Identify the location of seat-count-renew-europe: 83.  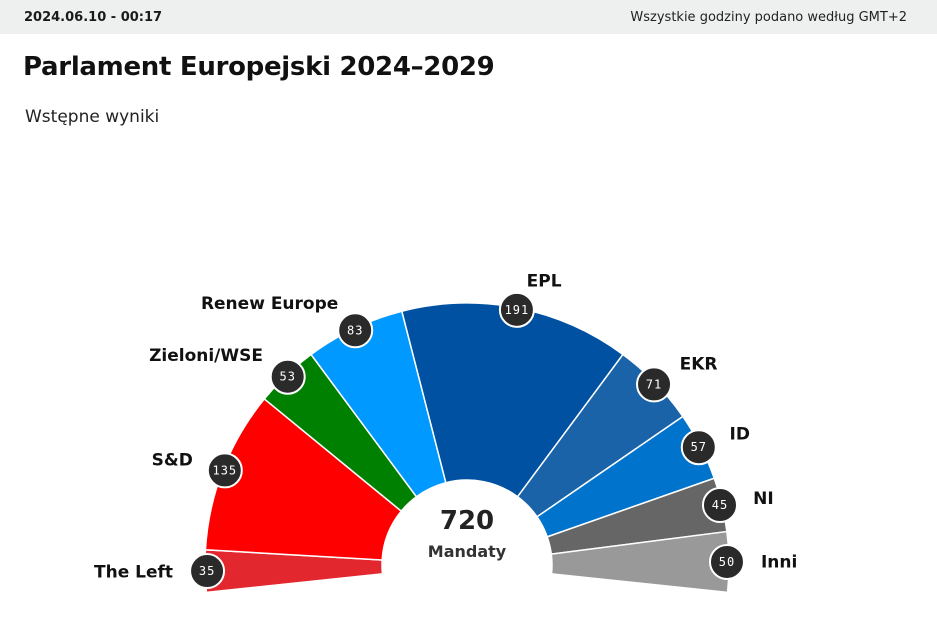
(355, 330).